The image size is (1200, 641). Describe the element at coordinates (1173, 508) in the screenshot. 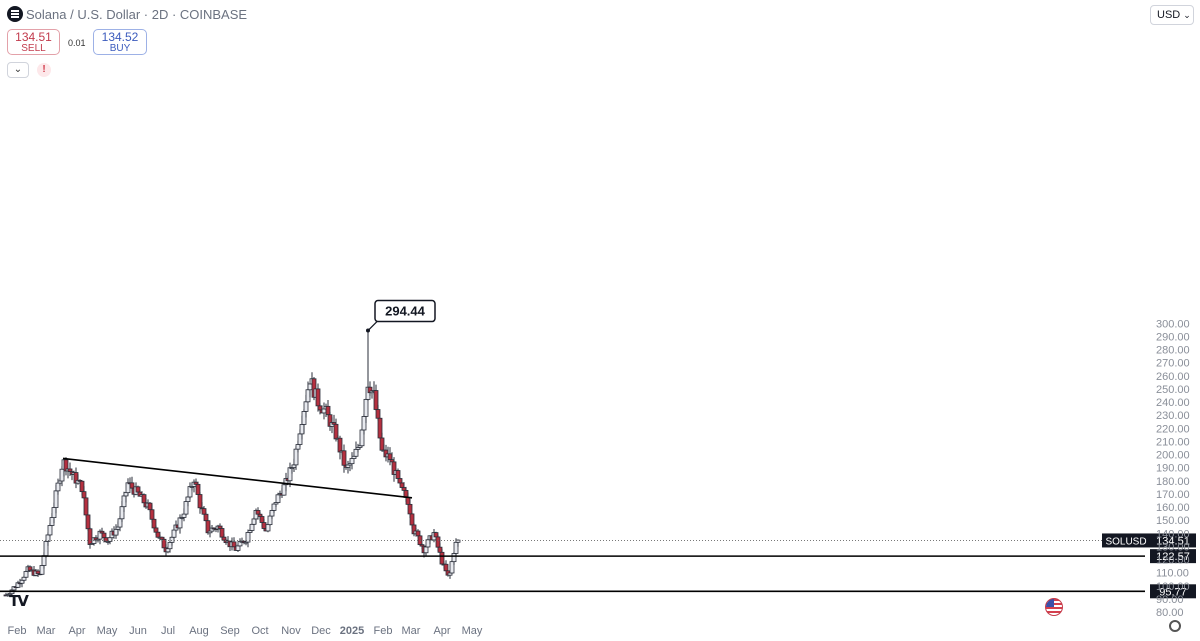

I see `y-tick-label: 160.00` at that location.